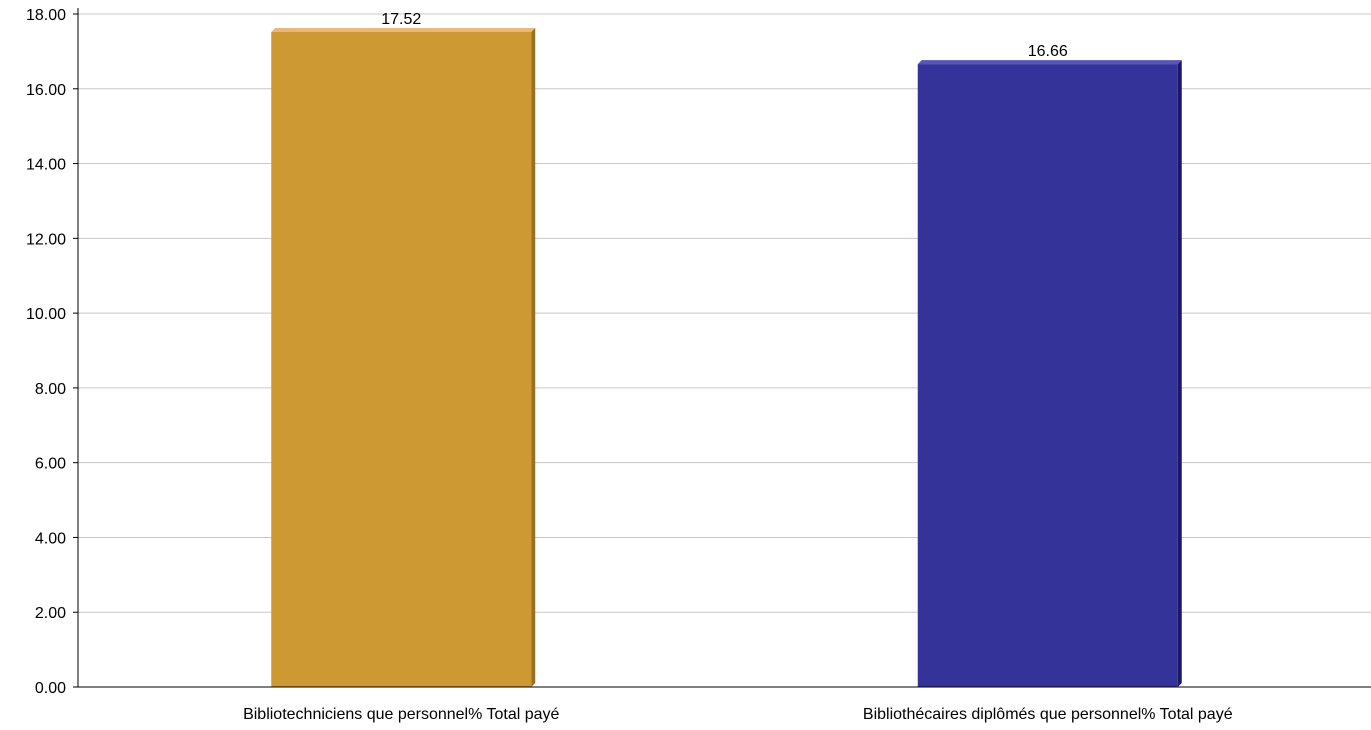 The height and width of the screenshot is (730, 1371). Describe the element at coordinates (46, 239) in the screenshot. I see `y-tick-label: 12.00` at that location.